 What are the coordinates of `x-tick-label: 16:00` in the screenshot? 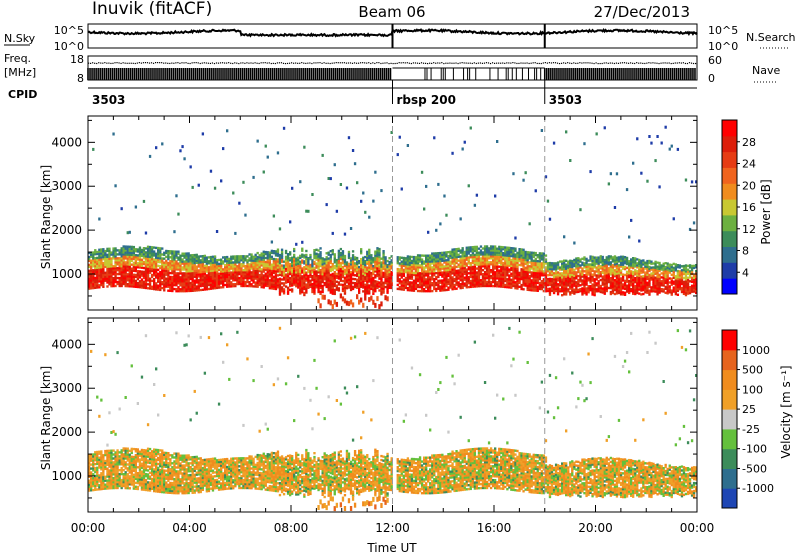 It's located at (494, 528).